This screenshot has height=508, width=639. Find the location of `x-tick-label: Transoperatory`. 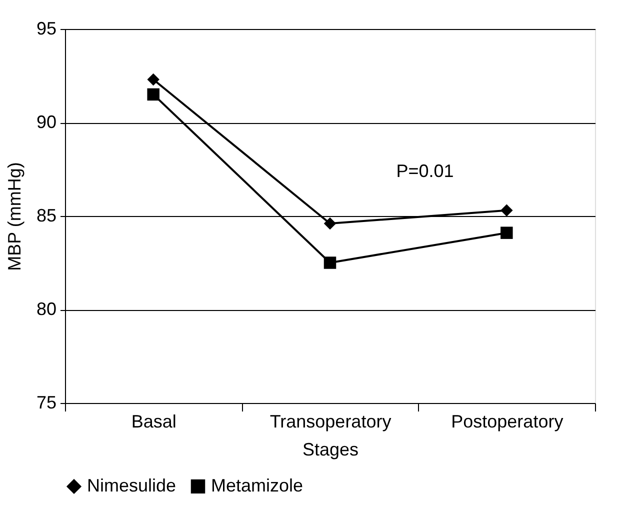

x-tick-label: Transoperatory is located at coordinates (331, 422).